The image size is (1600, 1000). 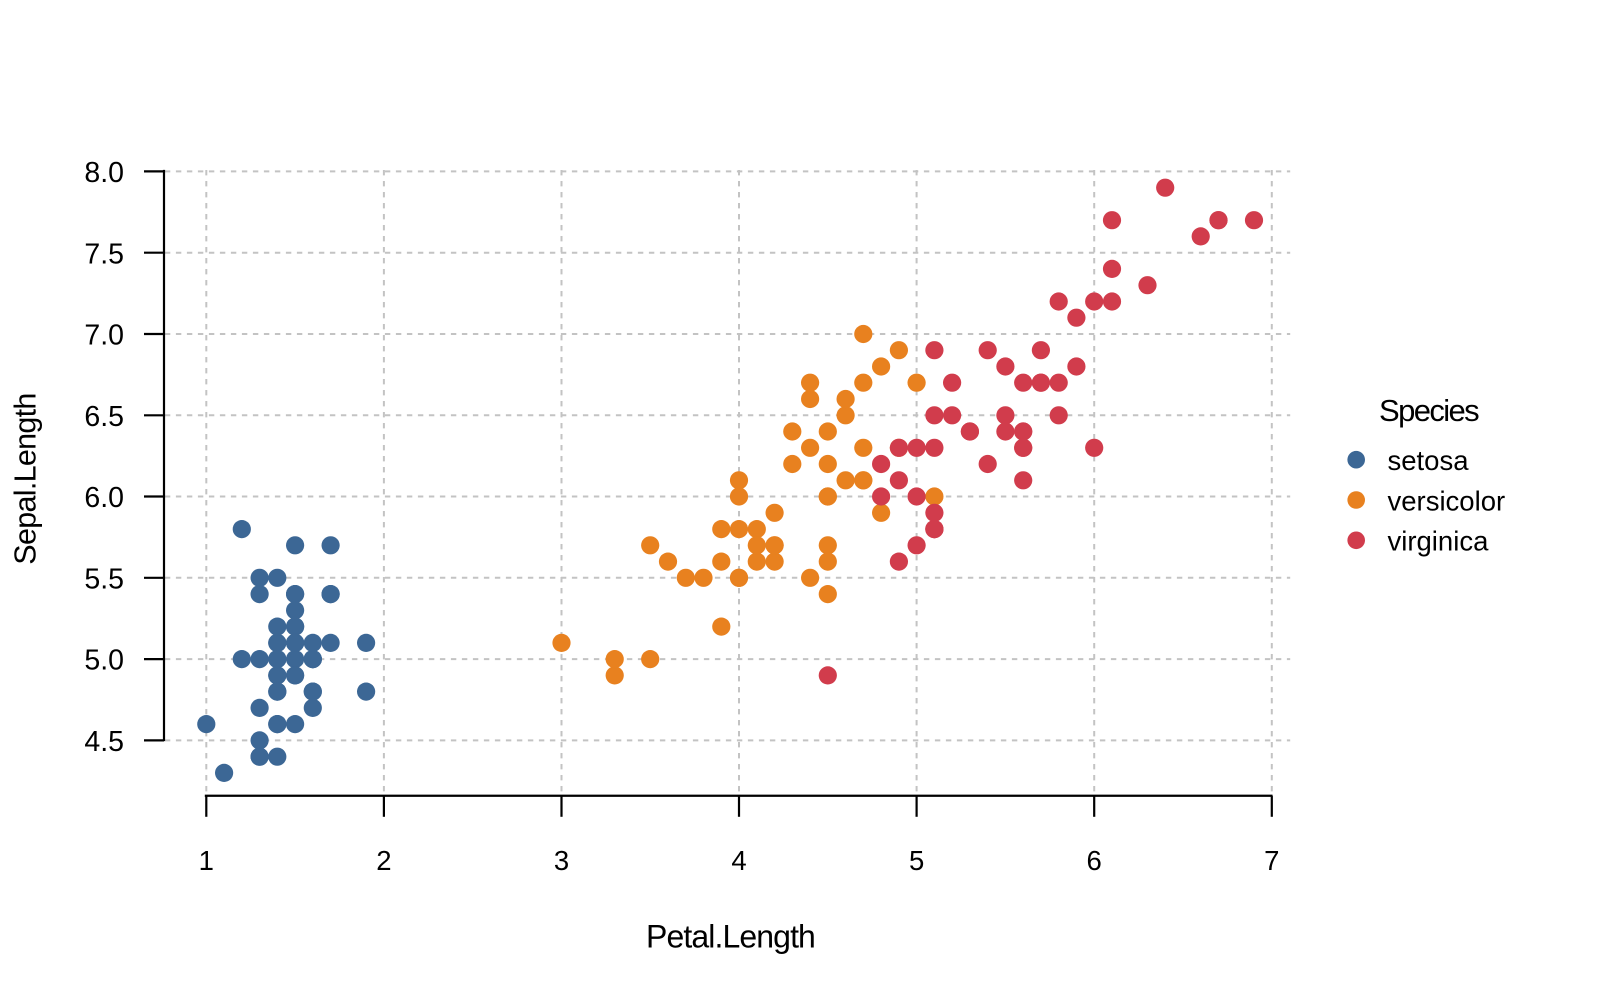 I want to click on svg-text: setosa, so click(x=1429, y=460).